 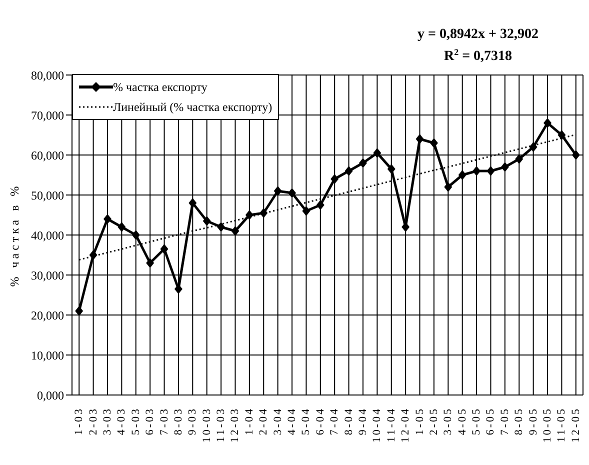 I want to click on x-tick-label: 9-05, so click(x=533, y=421).